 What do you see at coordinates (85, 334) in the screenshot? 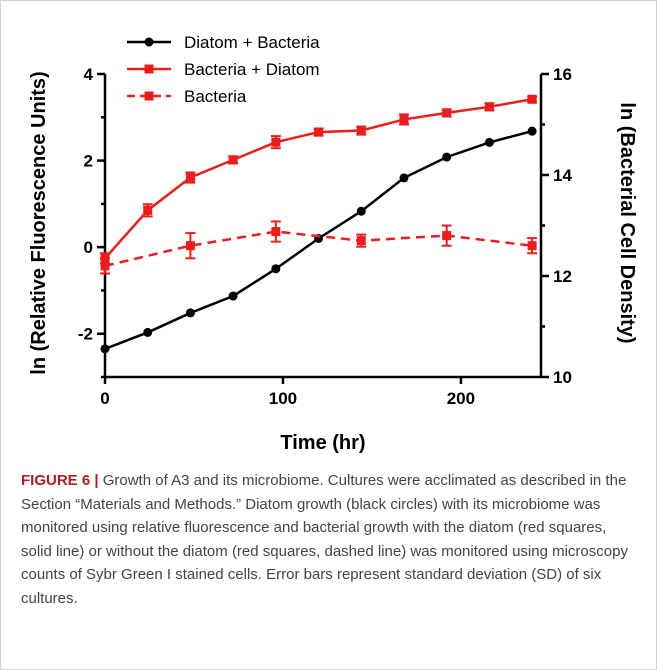
I see `y-left-tick-label: -2` at bounding box center [85, 334].